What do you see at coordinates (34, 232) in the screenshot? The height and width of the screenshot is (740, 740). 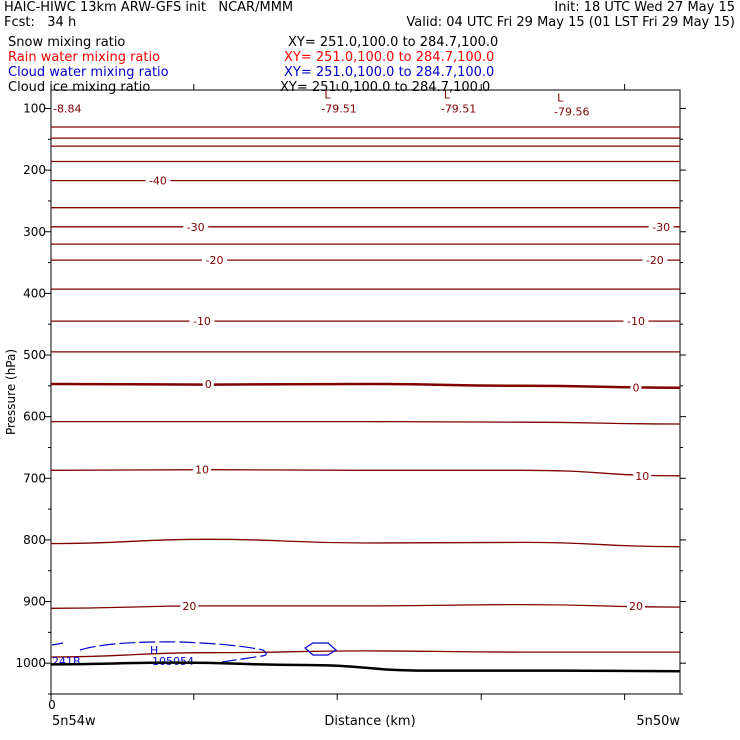 I see `y-tick-label: 300` at bounding box center [34, 232].